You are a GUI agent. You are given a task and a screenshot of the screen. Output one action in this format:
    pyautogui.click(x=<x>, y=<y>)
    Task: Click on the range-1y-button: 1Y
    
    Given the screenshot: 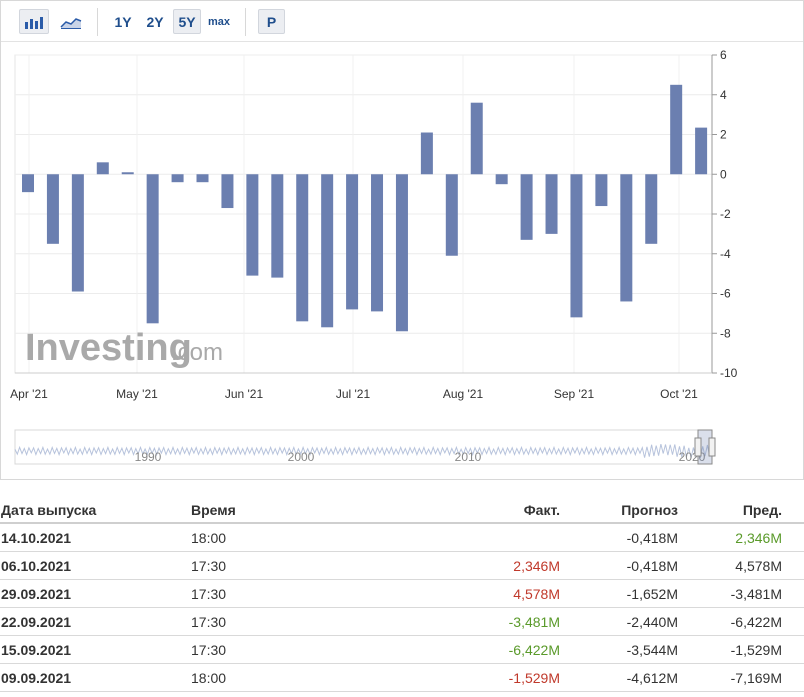 What is the action you would take?
    pyautogui.click(x=123, y=21)
    